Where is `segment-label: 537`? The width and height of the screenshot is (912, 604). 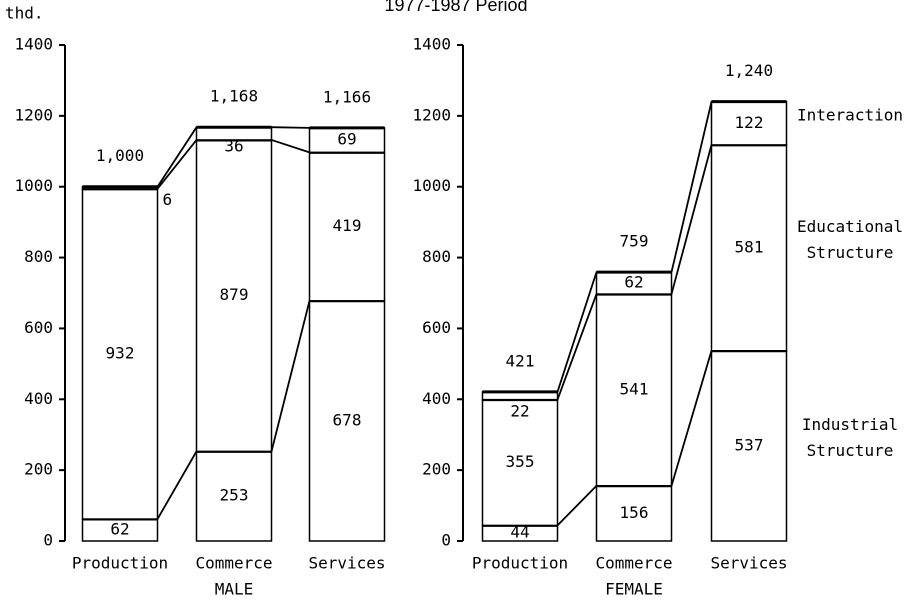
segment-label: 537 is located at coordinates (749, 444).